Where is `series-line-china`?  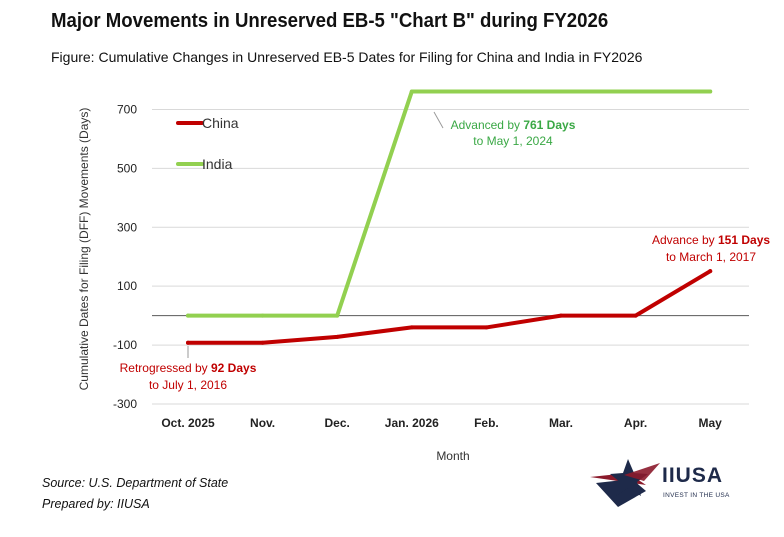 series-line-china is located at coordinates (449, 307).